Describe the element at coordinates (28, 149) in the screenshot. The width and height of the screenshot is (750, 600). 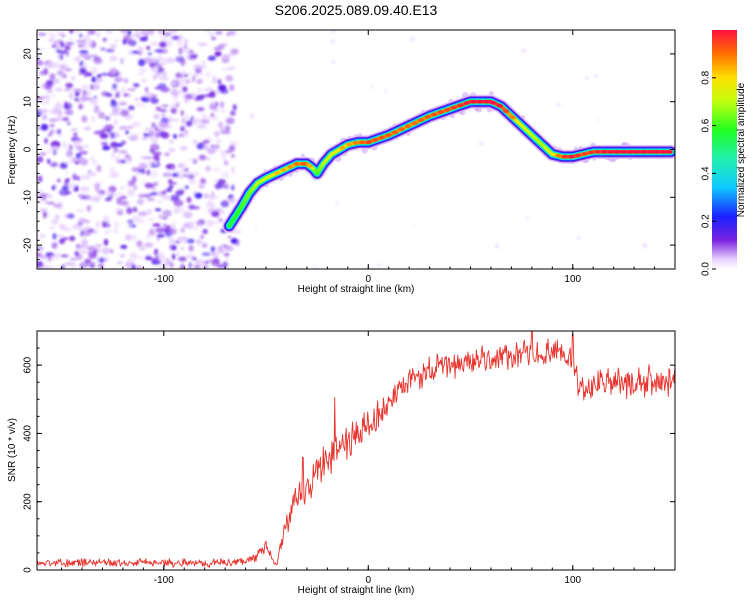
I see `y-tick-label: 0` at that location.